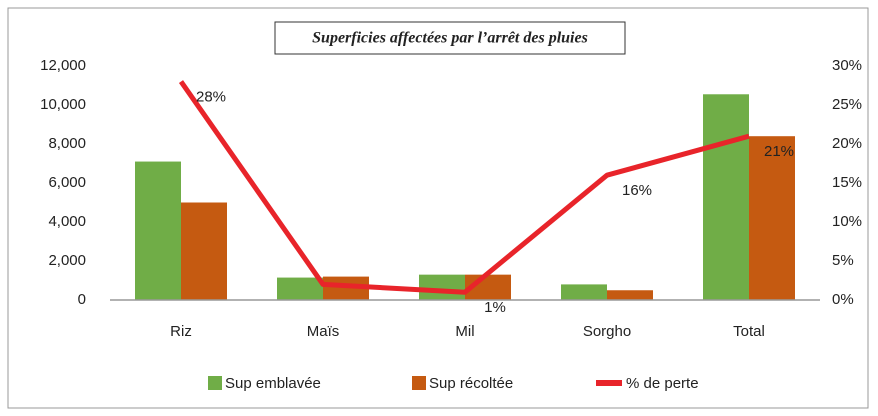  Describe the element at coordinates (63, 104) in the screenshot. I see `y-tick-label: 10,000` at that location.